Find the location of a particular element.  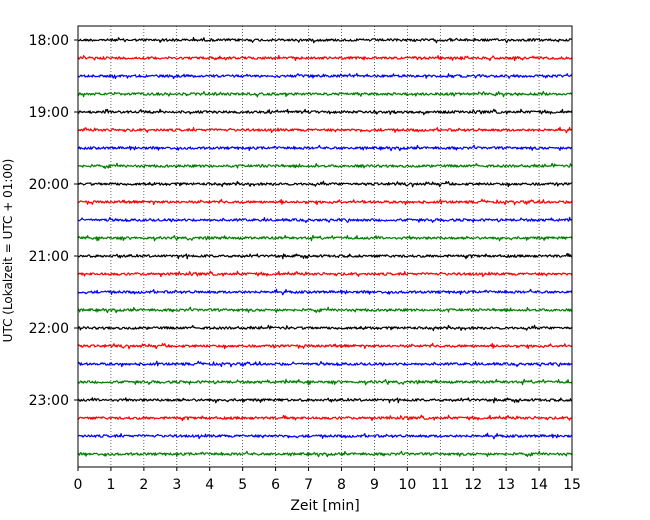

trace-2045 is located at coordinates (325, 238).